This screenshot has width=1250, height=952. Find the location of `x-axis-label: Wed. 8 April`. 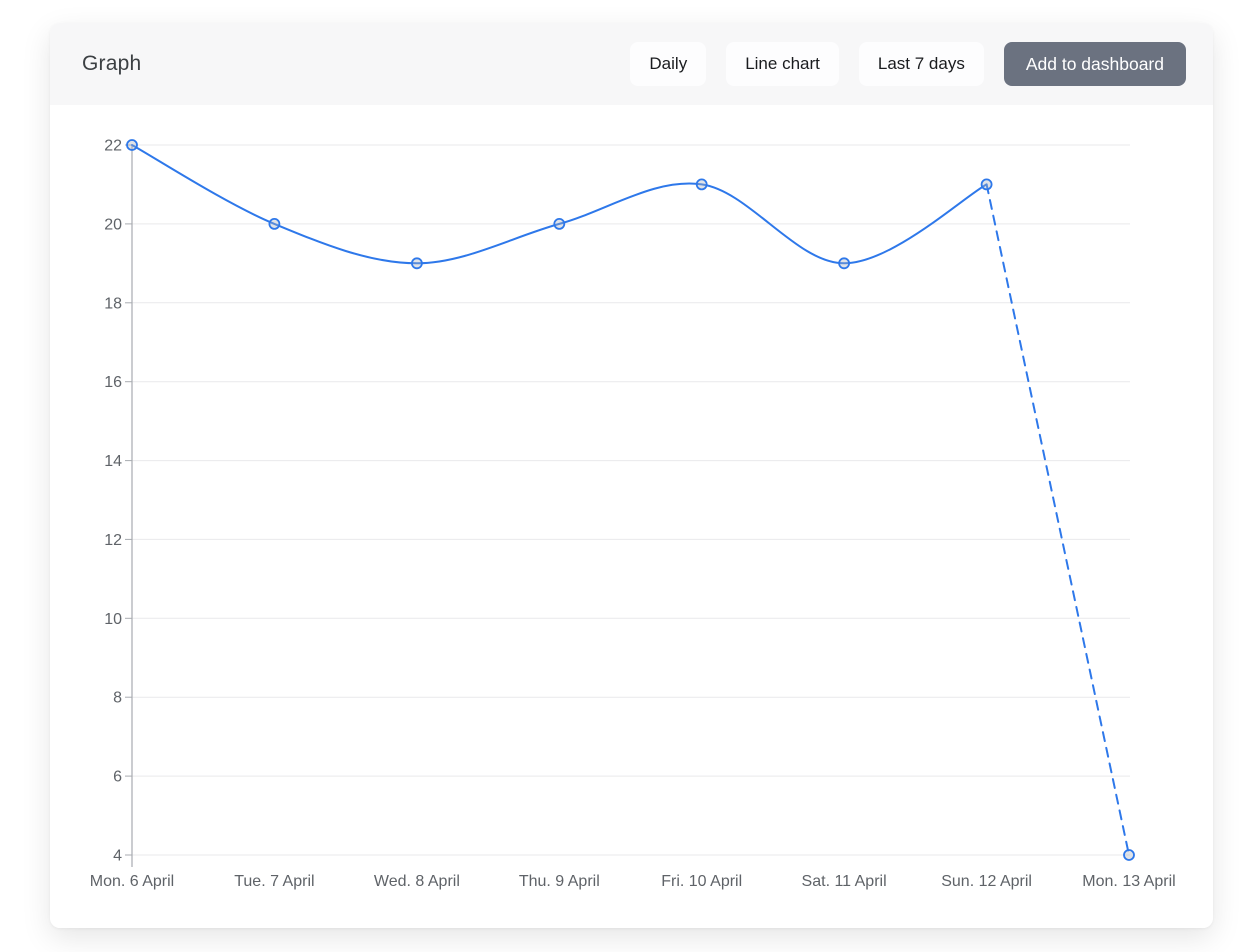

x-axis-label: Wed. 8 April is located at coordinates (417, 881).